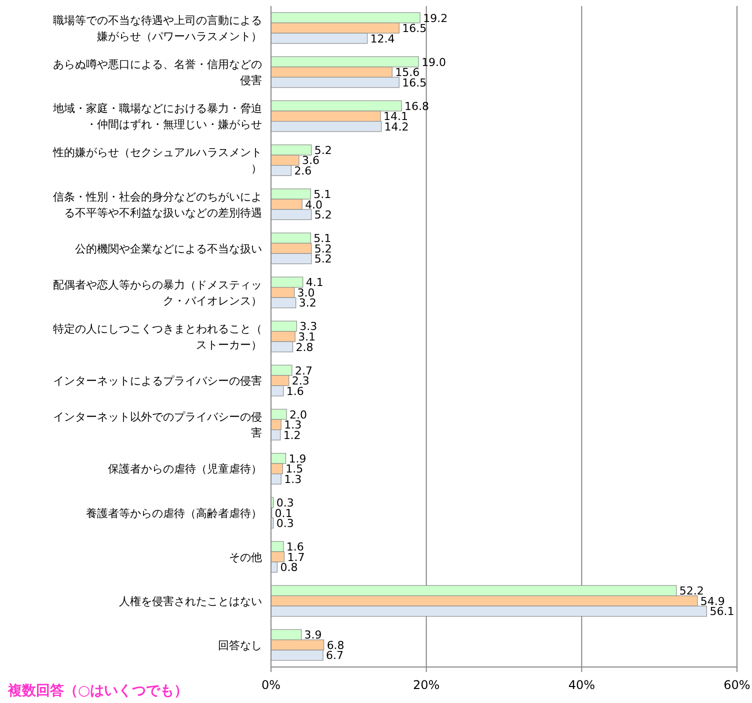 The image size is (752, 703). Describe the element at coordinates (305, 347) in the screenshot. I see `data-label: 2.8` at that location.